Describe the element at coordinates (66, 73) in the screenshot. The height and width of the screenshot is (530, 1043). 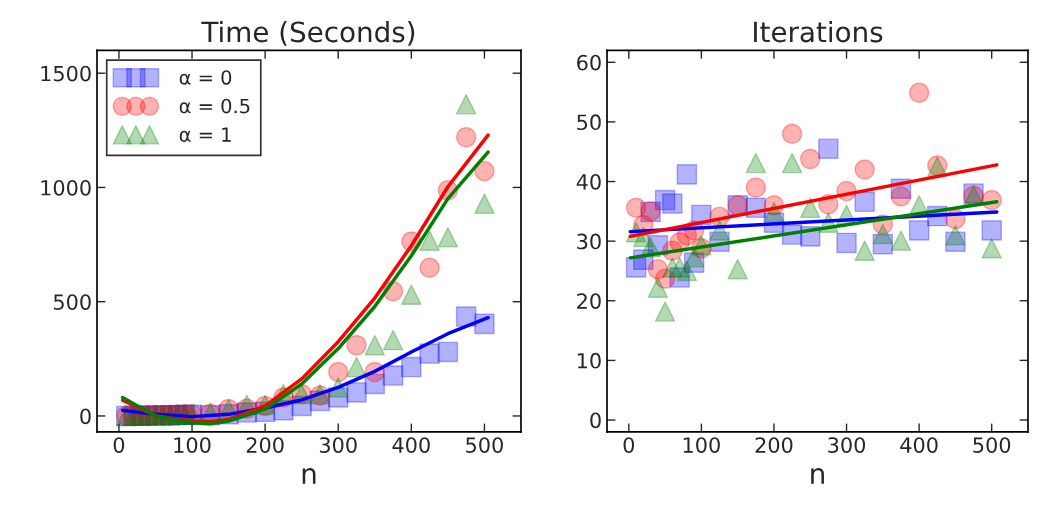
I see `y-tick-label: 1500` at that location.